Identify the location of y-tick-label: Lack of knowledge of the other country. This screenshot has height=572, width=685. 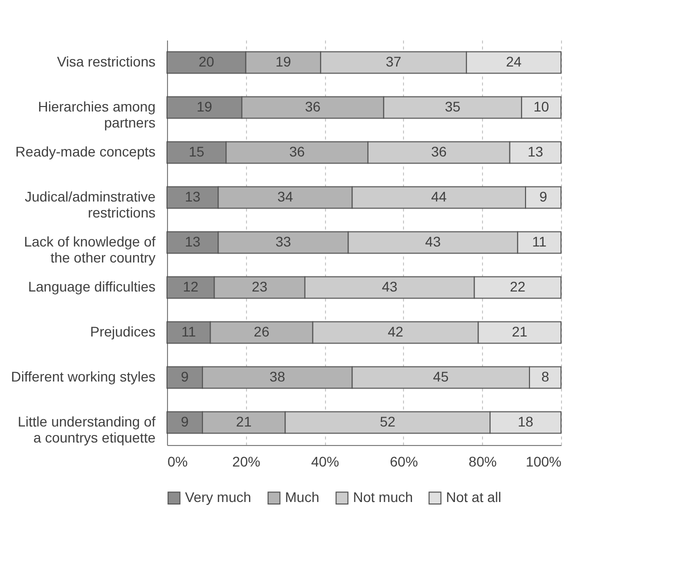
(90, 250).